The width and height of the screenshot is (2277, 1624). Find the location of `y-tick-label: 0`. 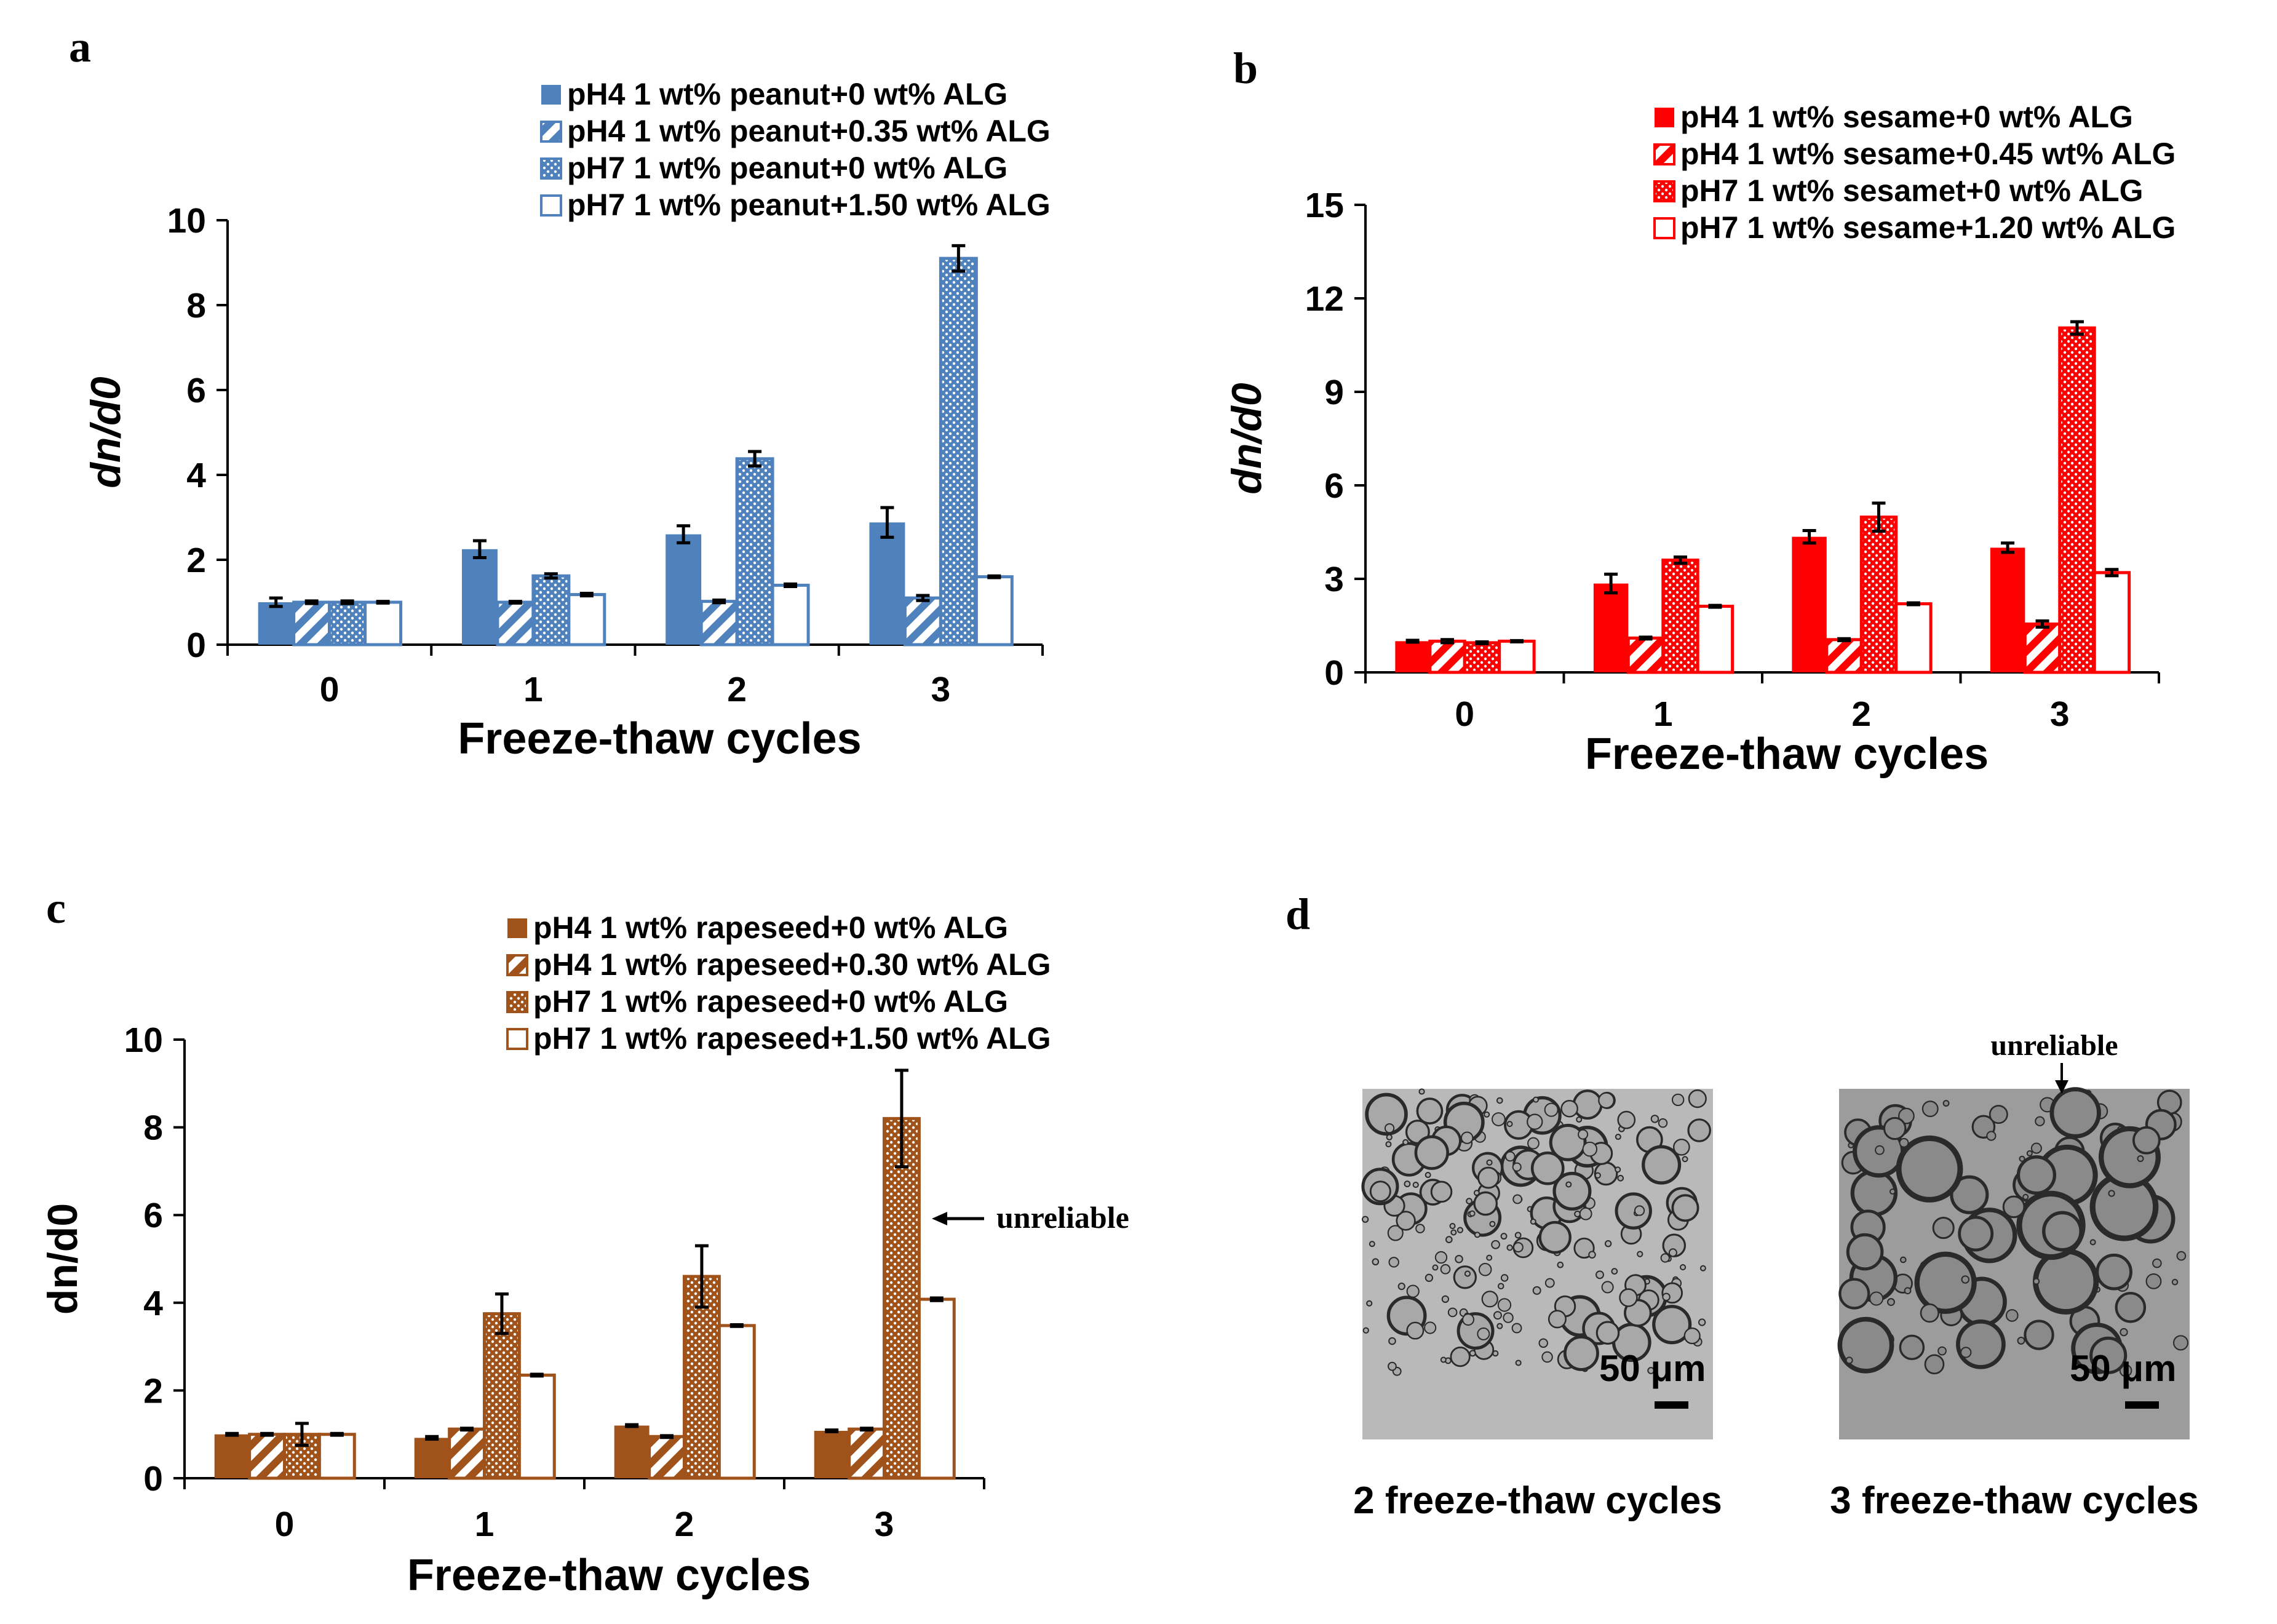

y-tick-label: 0 is located at coordinates (1334, 673).